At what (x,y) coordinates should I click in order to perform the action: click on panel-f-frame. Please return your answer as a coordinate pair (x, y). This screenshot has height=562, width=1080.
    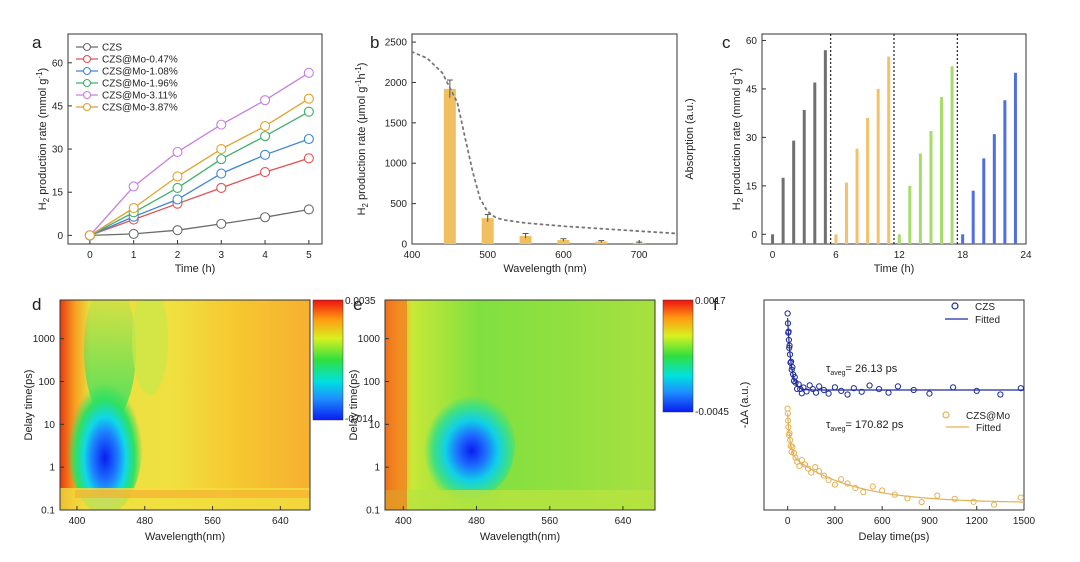
    Looking at the image, I should click on (894, 405).